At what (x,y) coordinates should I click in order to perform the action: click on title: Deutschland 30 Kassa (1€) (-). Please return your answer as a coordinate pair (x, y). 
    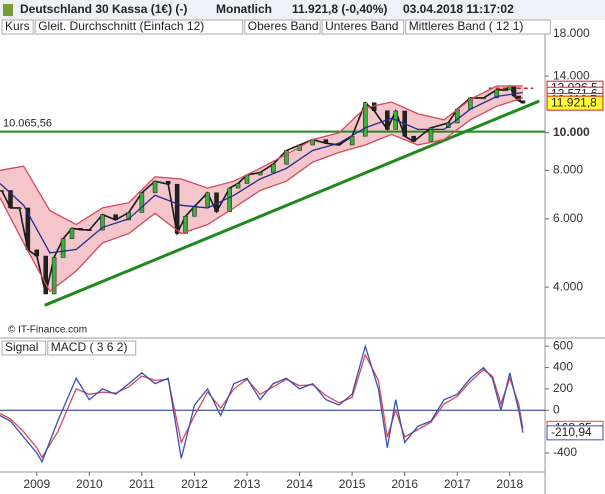
    Looking at the image, I should click on (103, 9).